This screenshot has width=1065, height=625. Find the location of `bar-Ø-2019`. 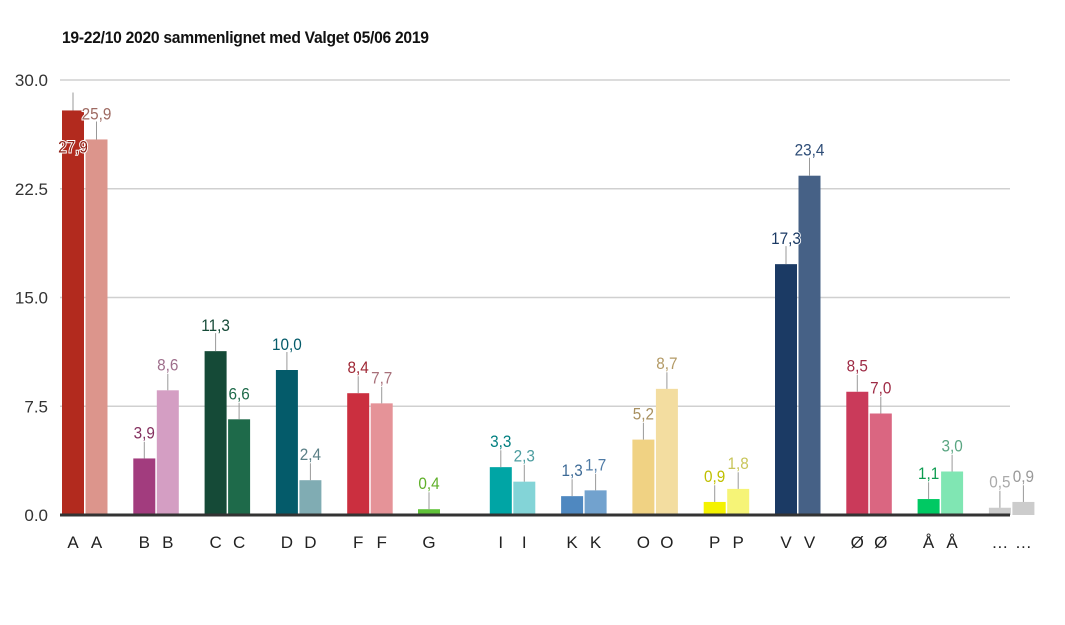

bar-Ø-2019 is located at coordinates (880, 464).